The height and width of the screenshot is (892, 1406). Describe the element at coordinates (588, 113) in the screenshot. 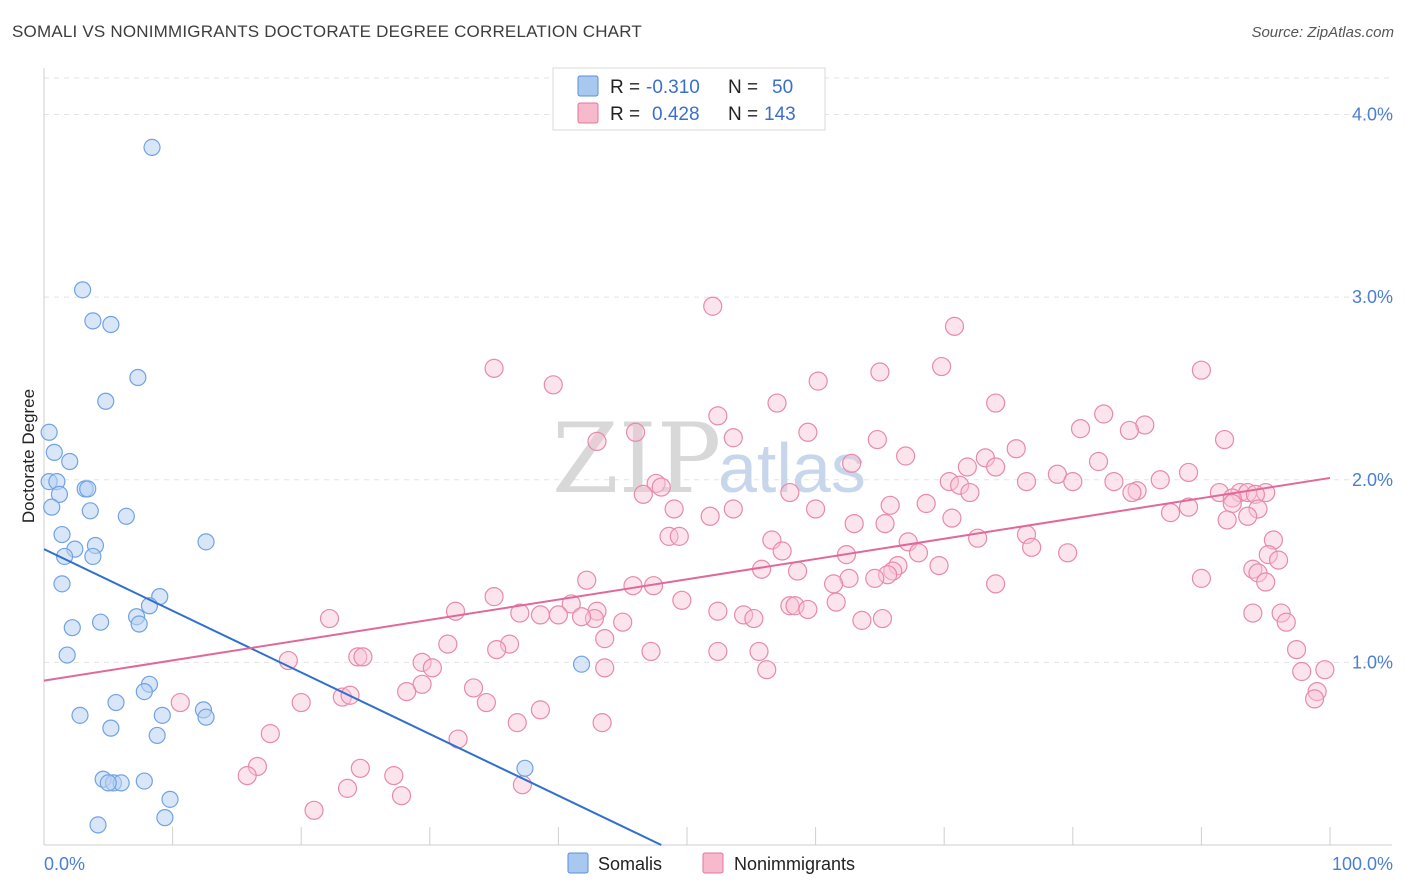

I see `legend-swatch-nonimmigrants` at that location.